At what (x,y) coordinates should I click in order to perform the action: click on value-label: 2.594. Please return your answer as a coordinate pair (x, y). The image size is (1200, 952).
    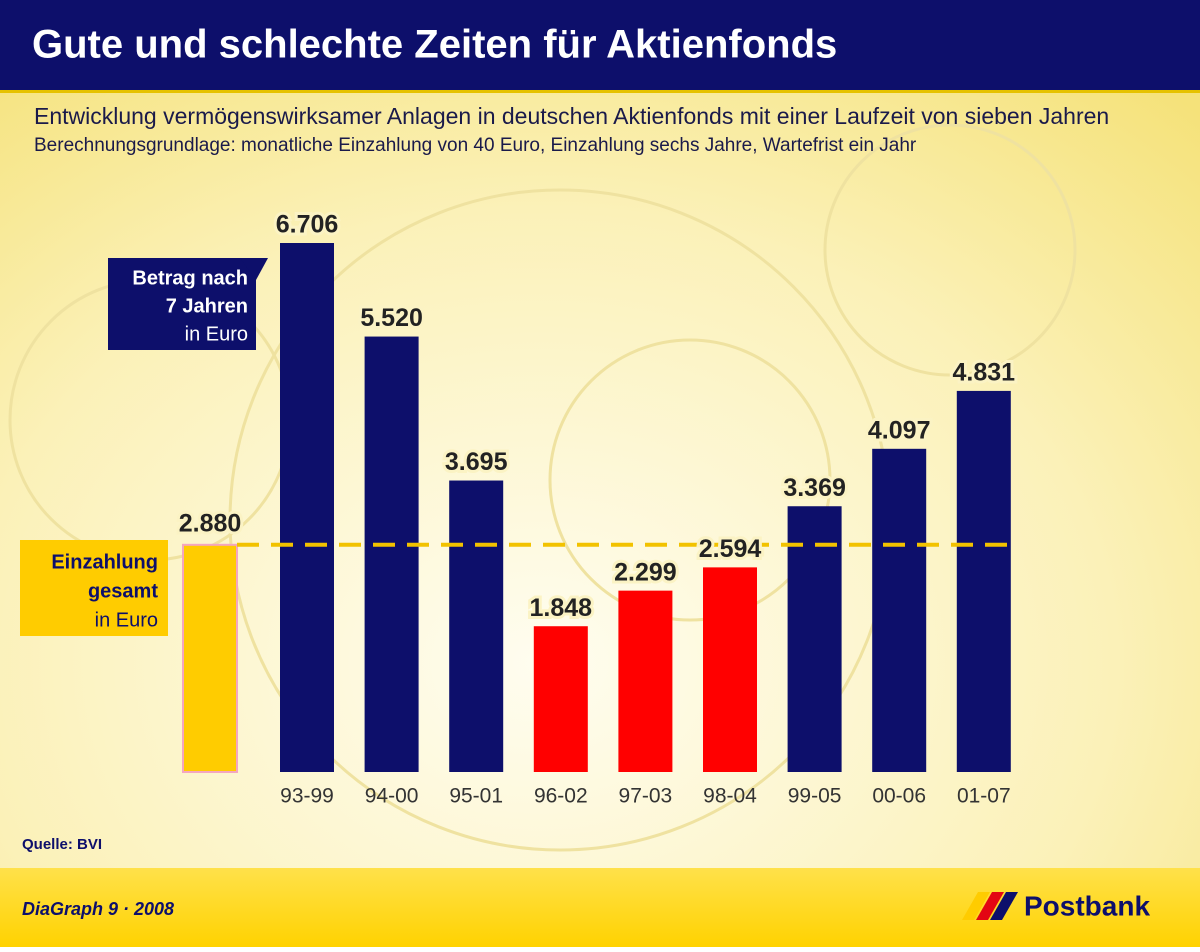
    Looking at the image, I should click on (730, 549).